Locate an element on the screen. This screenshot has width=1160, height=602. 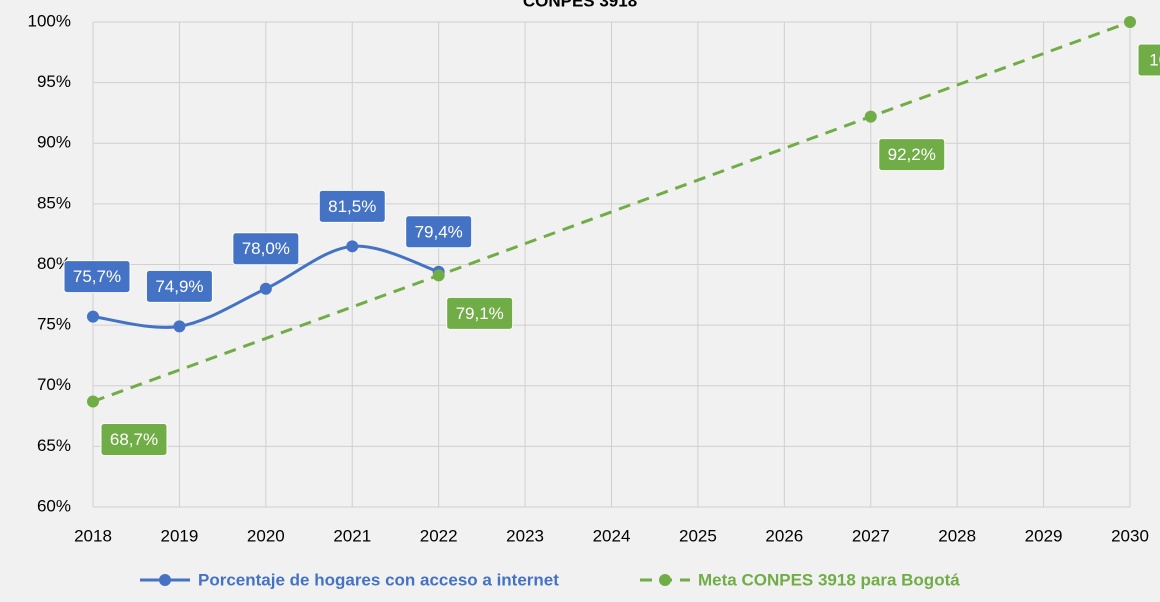
data-label: 92,2% is located at coordinates (912, 154).